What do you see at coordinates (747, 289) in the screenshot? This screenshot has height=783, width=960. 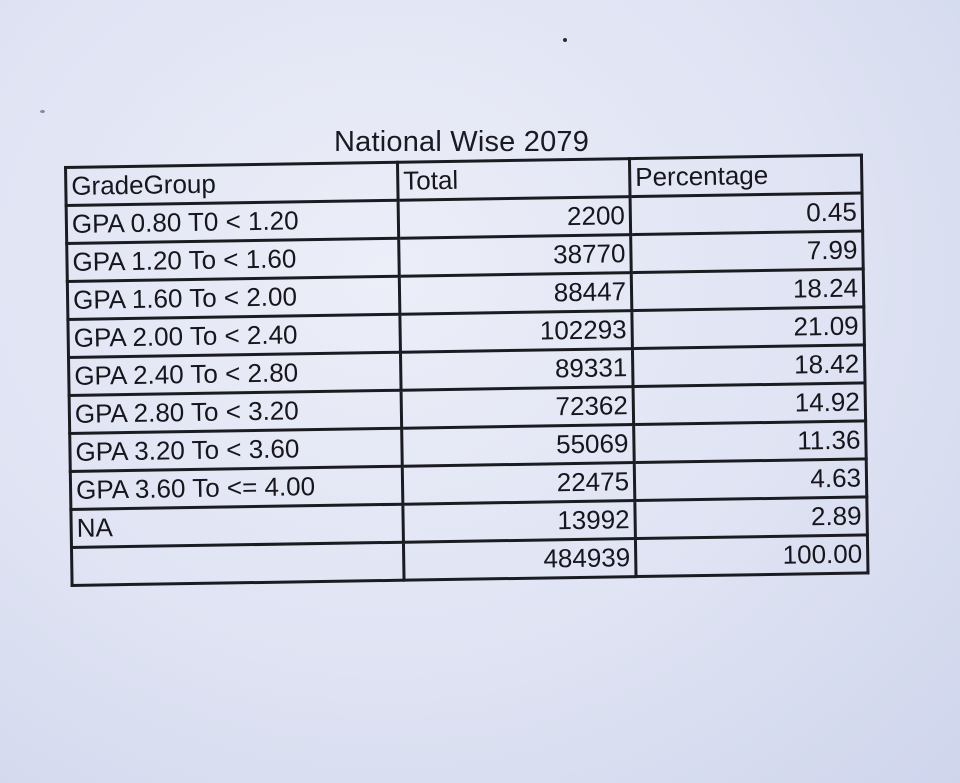 I see `percentage-cell: 18.24` at bounding box center [747, 289].